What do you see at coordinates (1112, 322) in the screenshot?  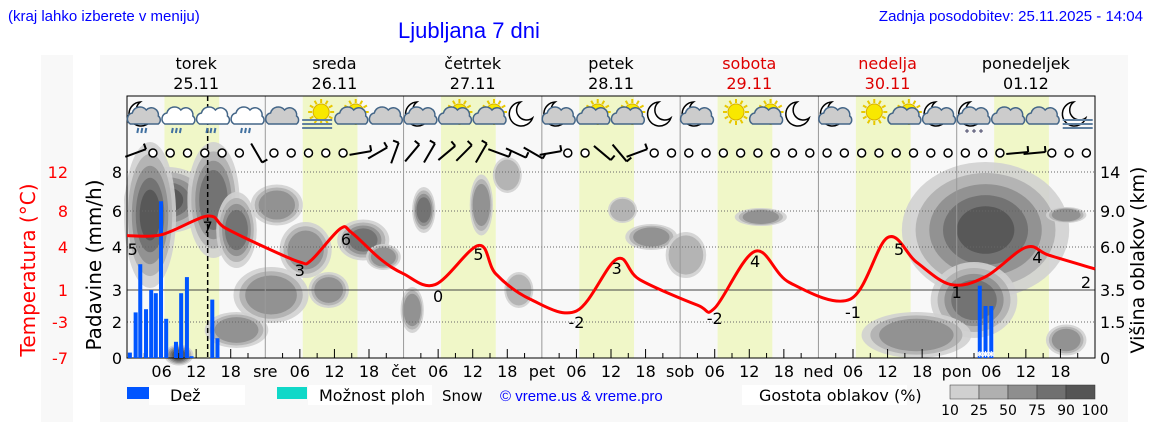 I see `cloud-height-tick: 1.5` at bounding box center [1112, 322].